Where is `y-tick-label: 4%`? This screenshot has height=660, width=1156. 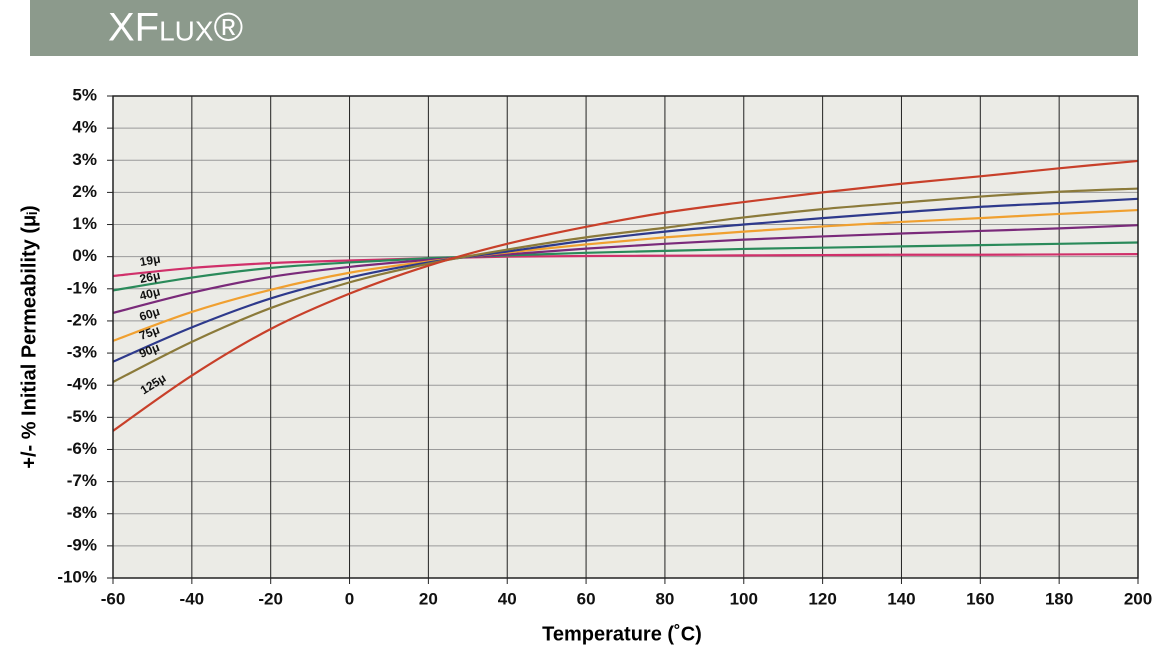 y-tick-label: 4% is located at coordinates (84, 127).